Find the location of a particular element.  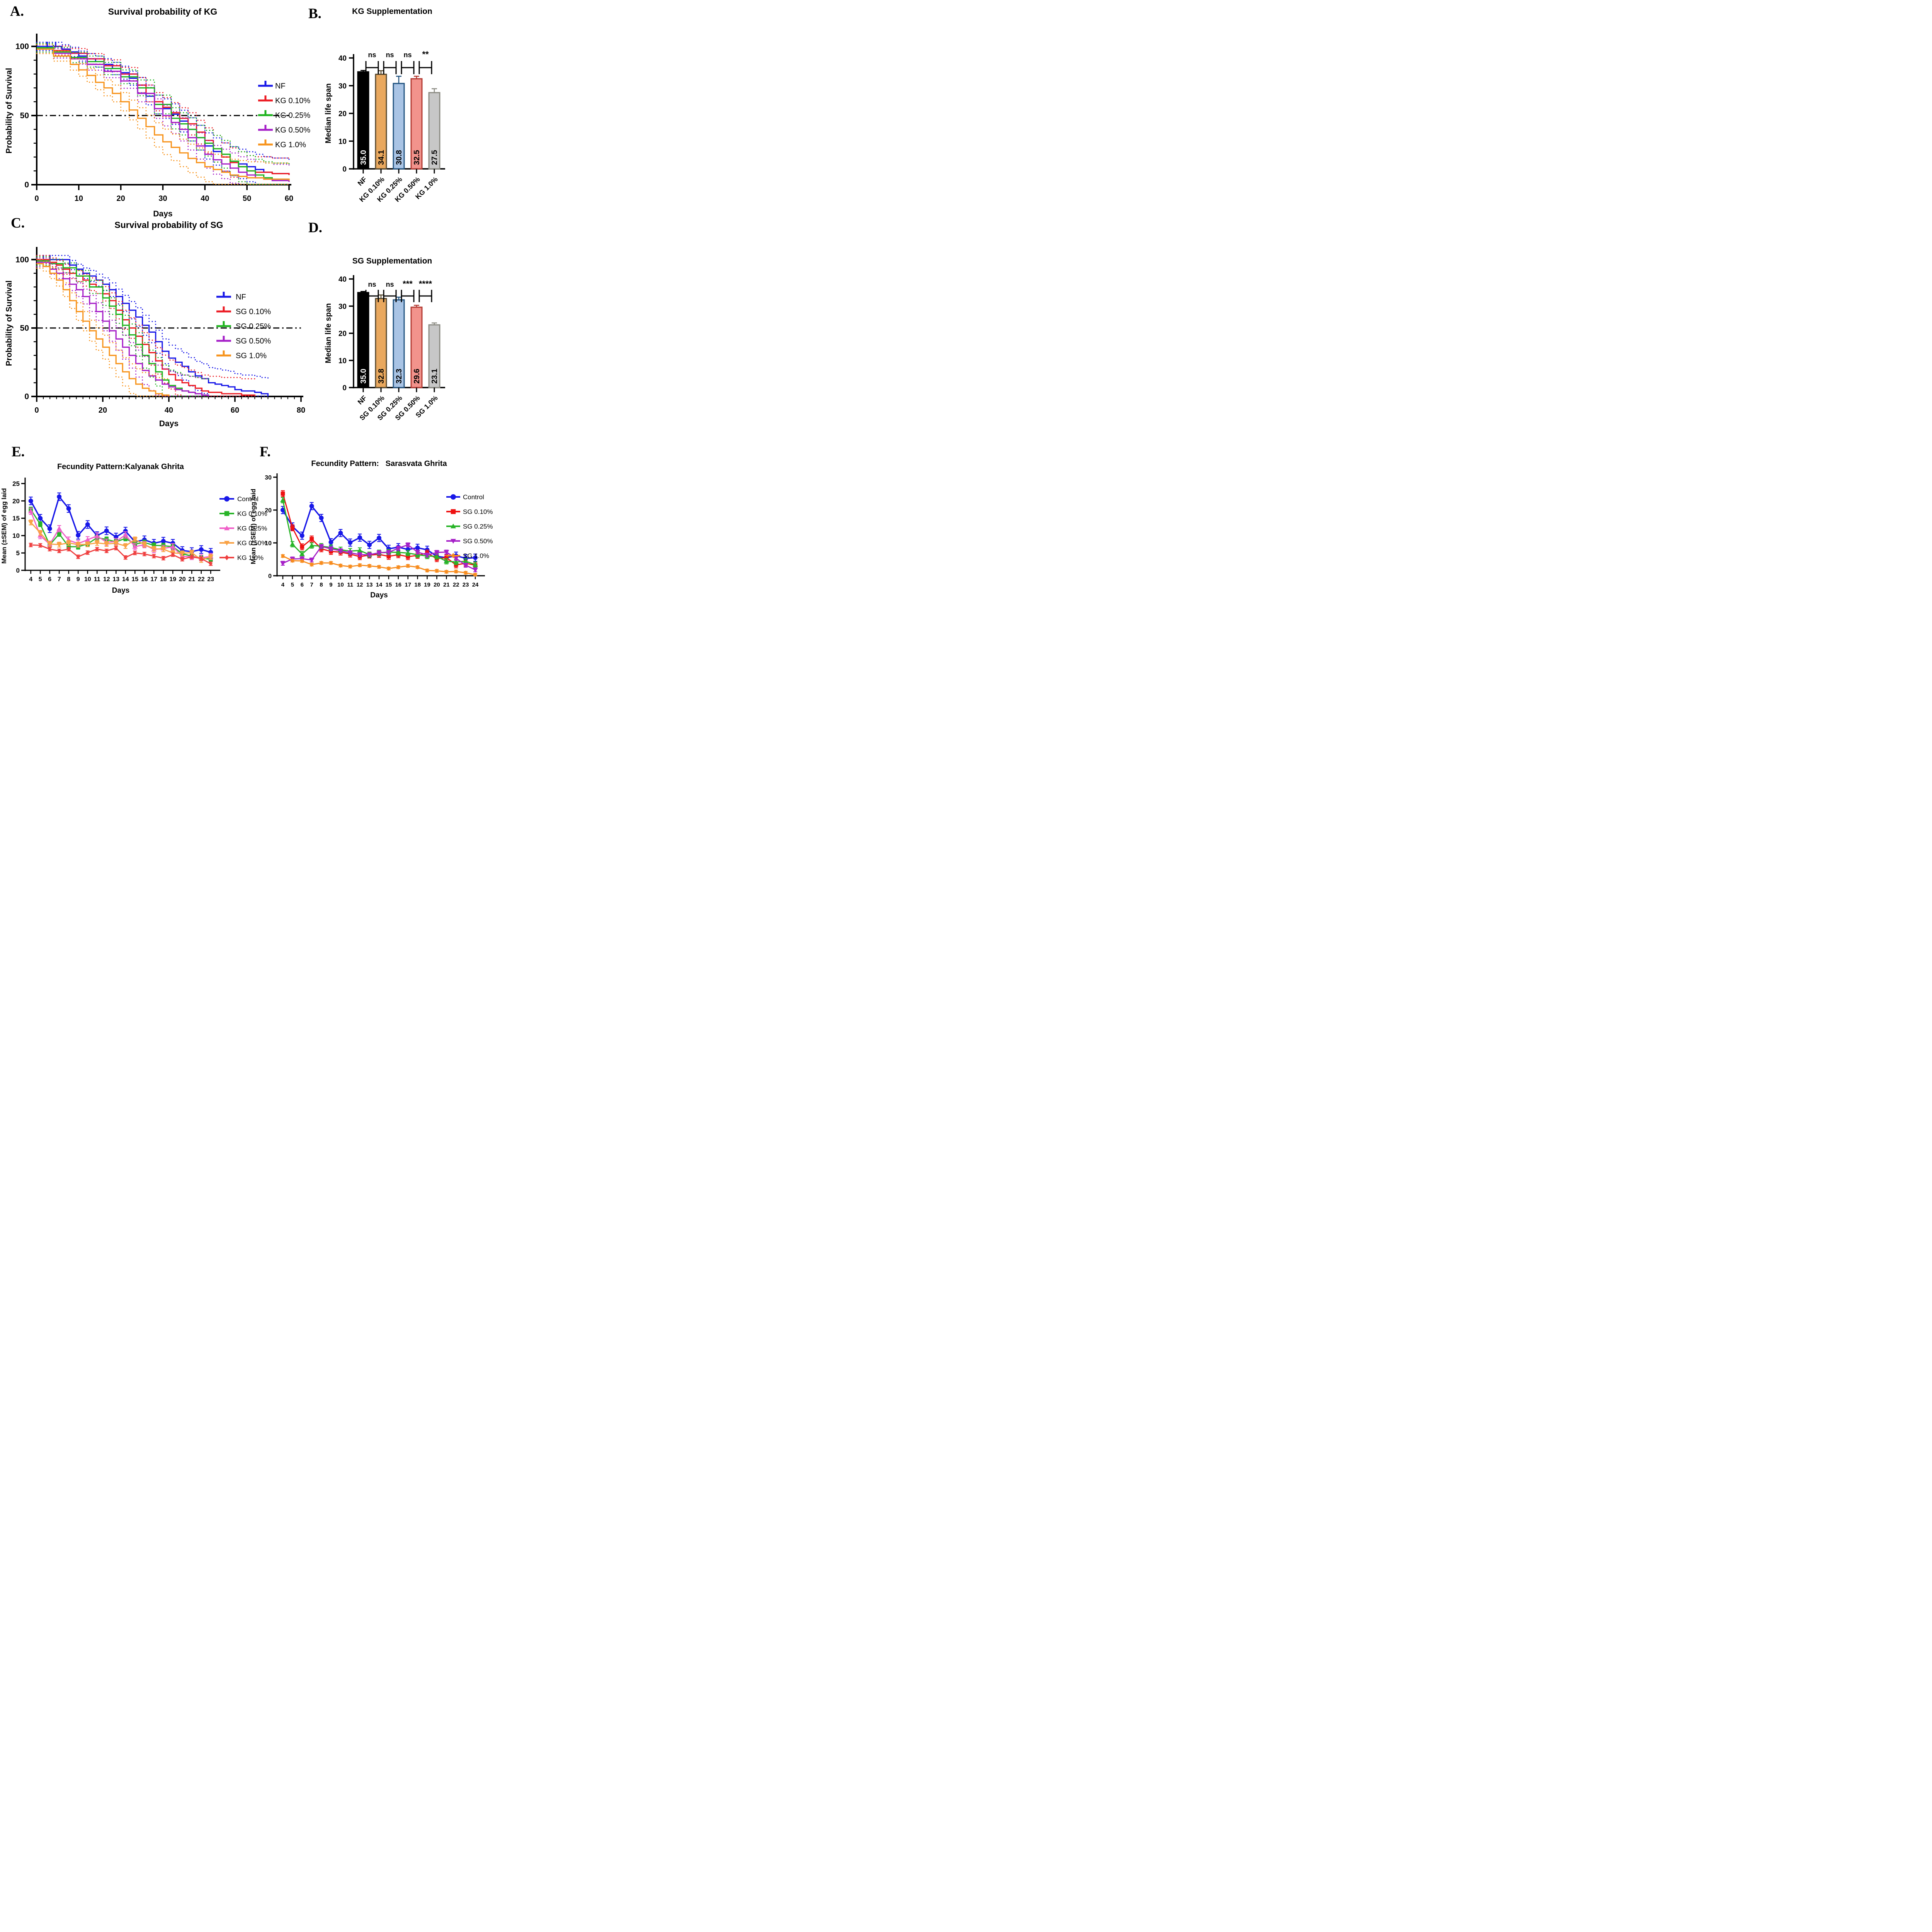

x-tick-label: 24 is located at coordinates (475, 585).